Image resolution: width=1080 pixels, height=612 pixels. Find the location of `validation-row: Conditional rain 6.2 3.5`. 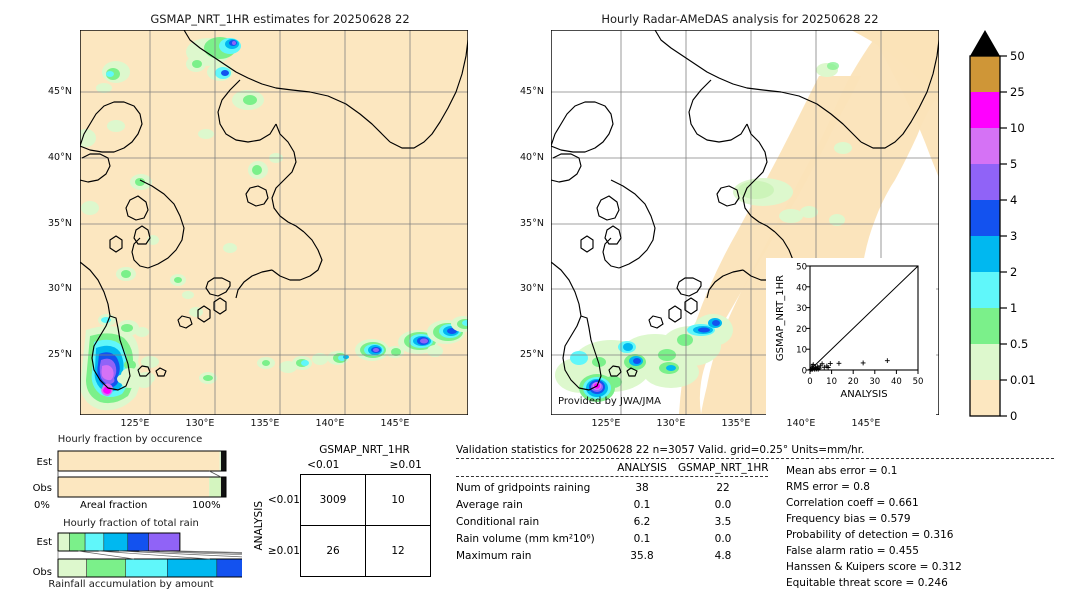

validation-row: Conditional rain 6.2 3.5 is located at coordinates (612, 522).